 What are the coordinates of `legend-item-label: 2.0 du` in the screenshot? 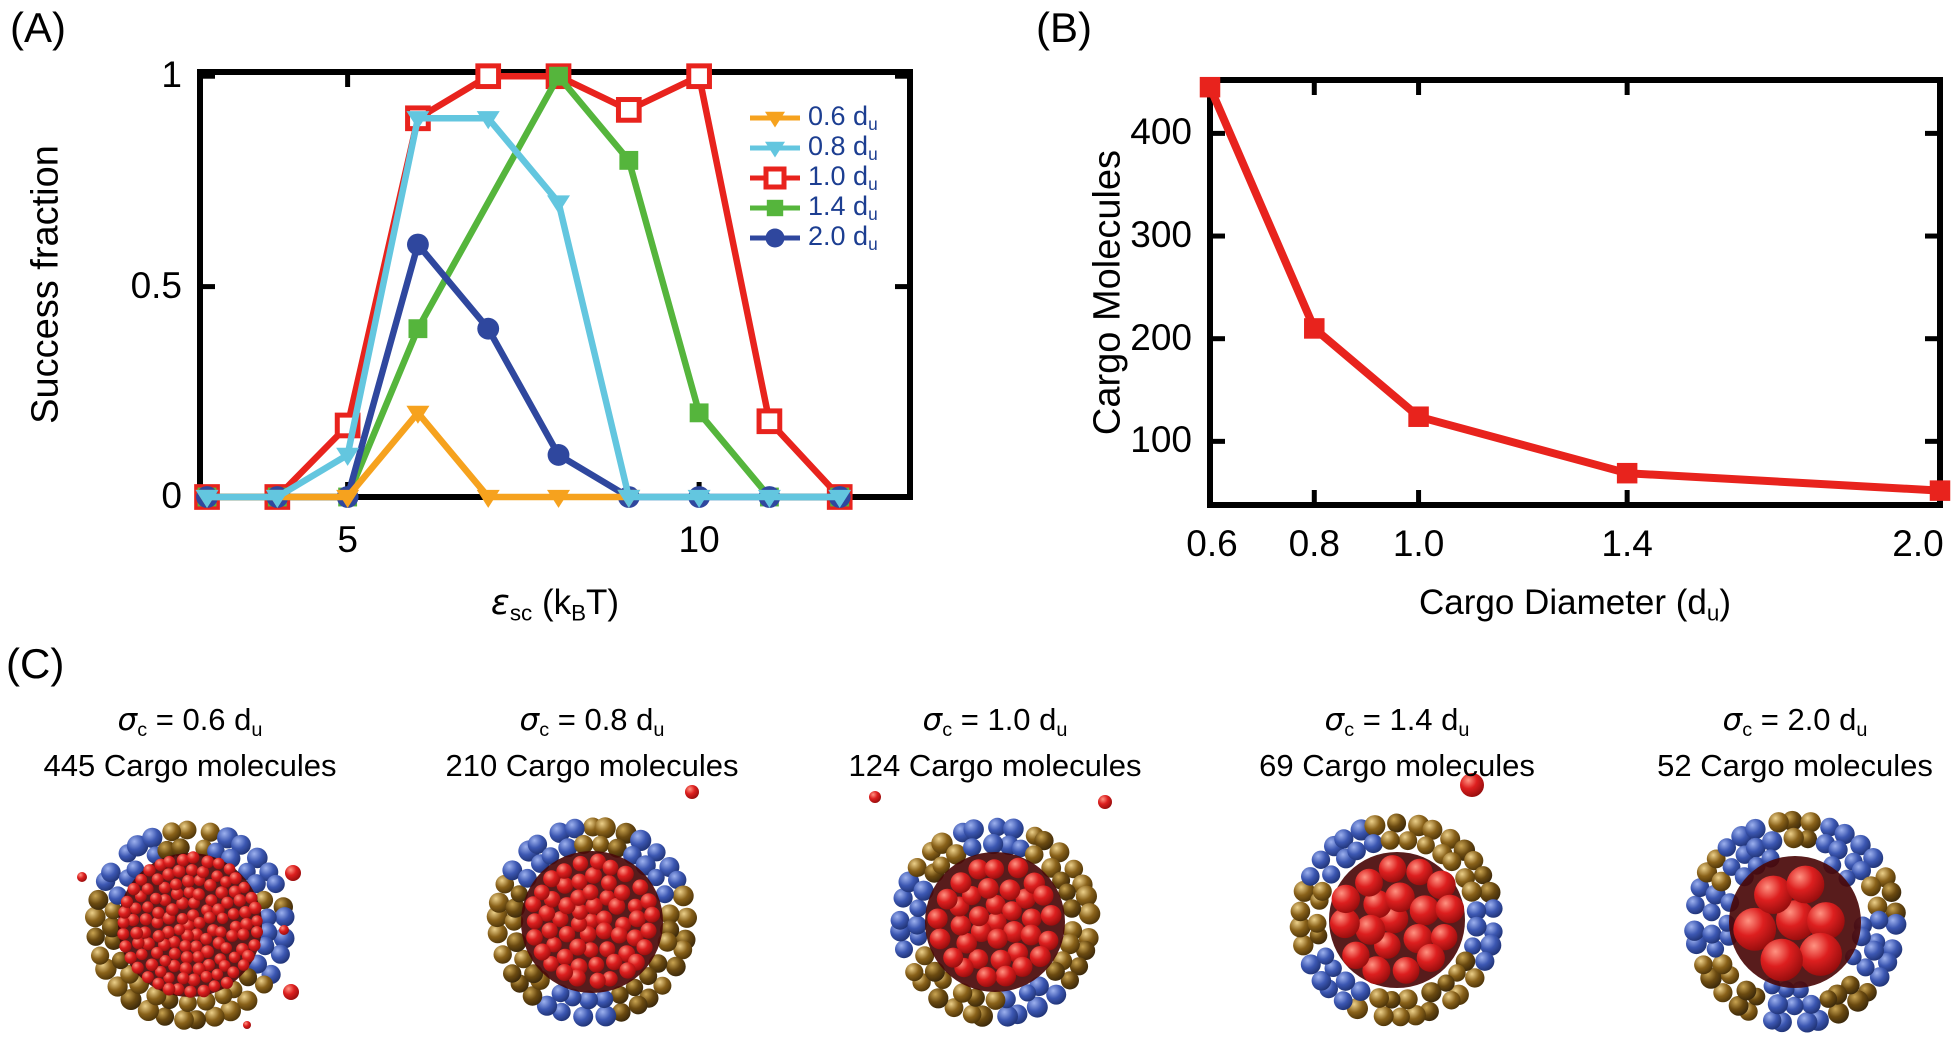 It's located at (843, 238).